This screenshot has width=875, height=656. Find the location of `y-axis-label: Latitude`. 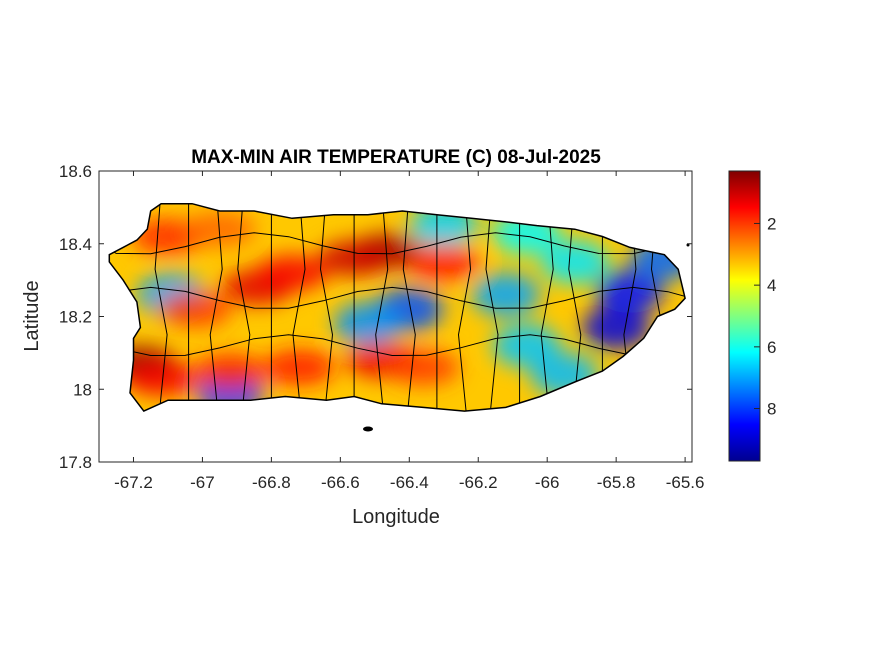

y-axis-label: Latitude is located at coordinates (32, 315).